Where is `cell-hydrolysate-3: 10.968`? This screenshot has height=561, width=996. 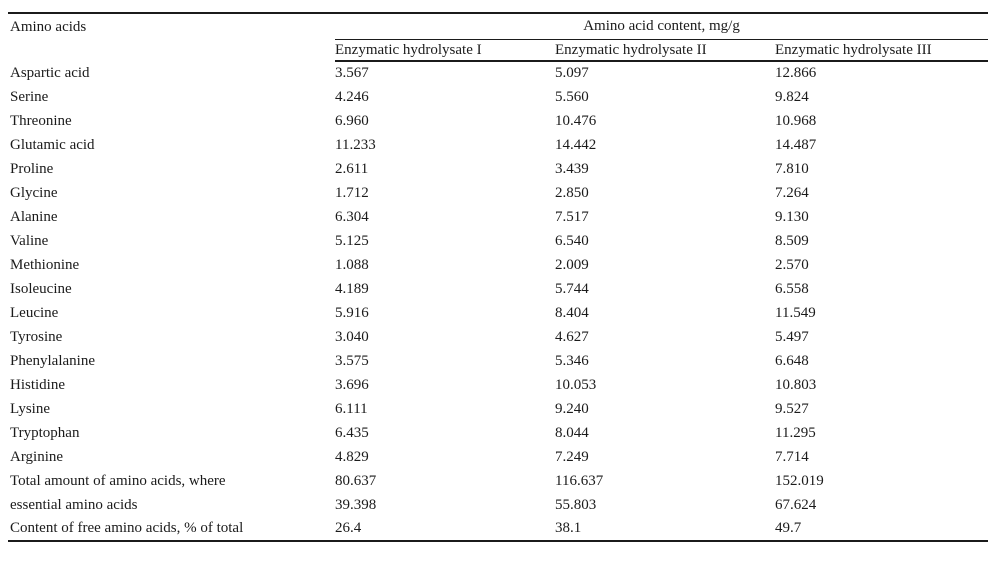 cell-hydrolysate-3: 10.968 is located at coordinates (796, 120).